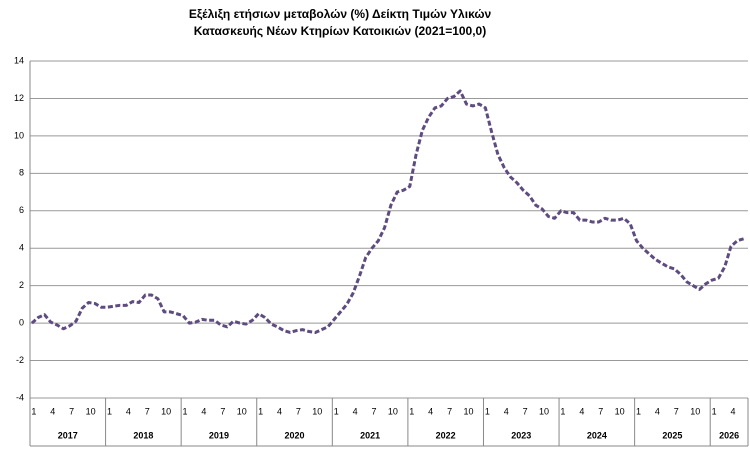 Image resolution: width=750 pixels, height=458 pixels. What do you see at coordinates (446, 435) in the screenshot?
I see `year-label: 2022` at bounding box center [446, 435].